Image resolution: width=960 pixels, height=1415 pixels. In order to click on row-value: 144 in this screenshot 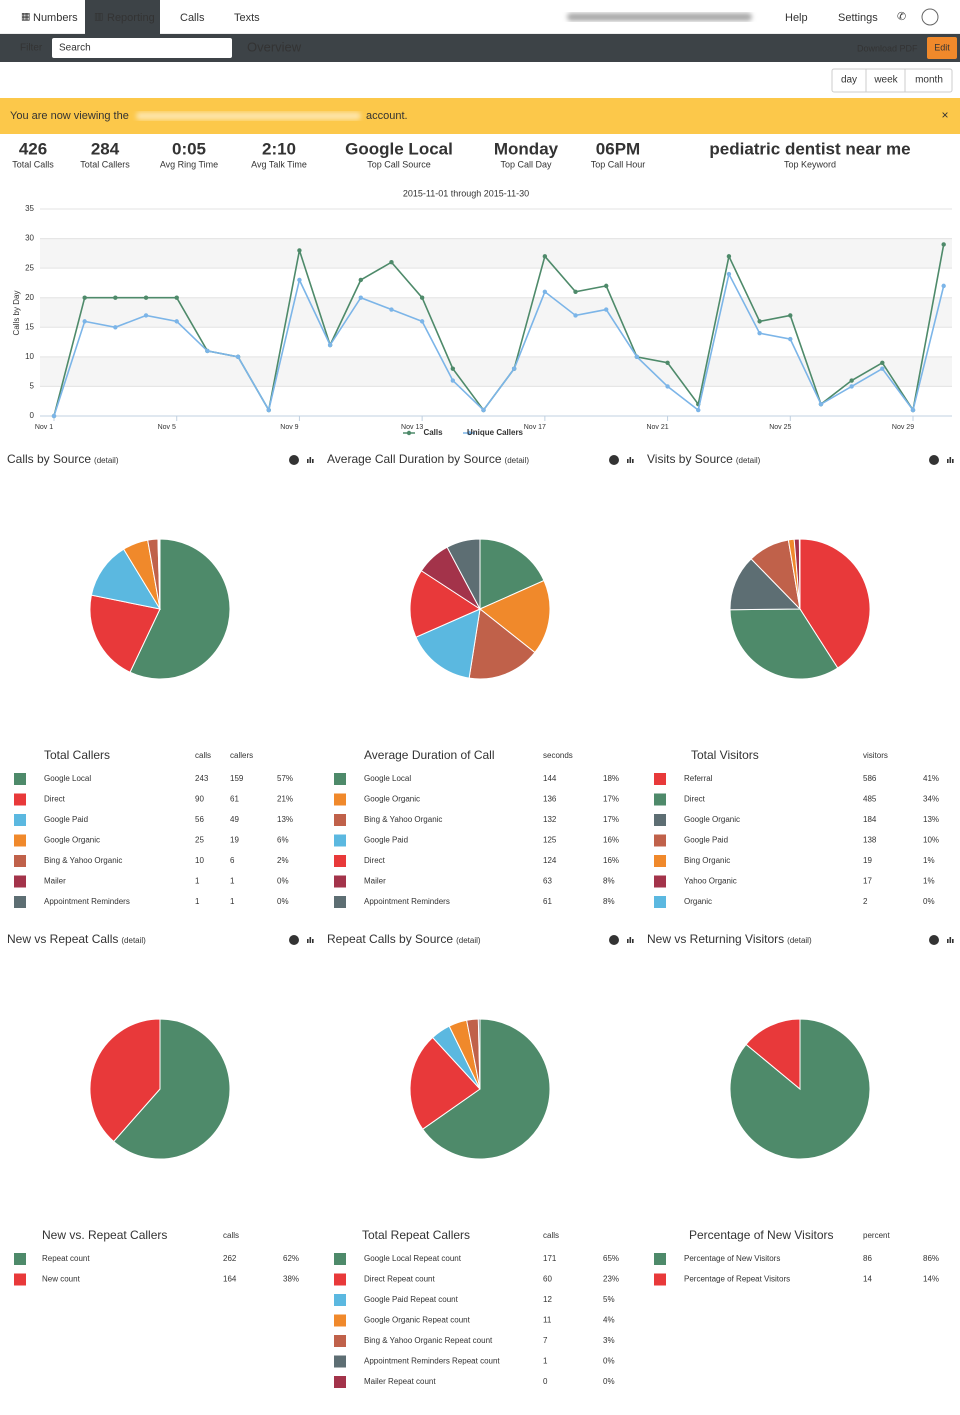, I will do `click(550, 778)`.